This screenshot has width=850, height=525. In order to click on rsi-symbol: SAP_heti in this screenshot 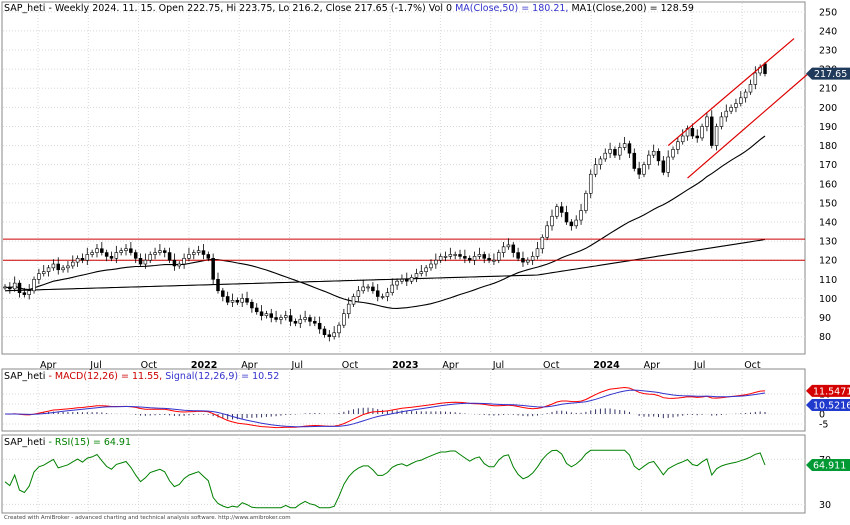, I will do `click(24, 442)`.